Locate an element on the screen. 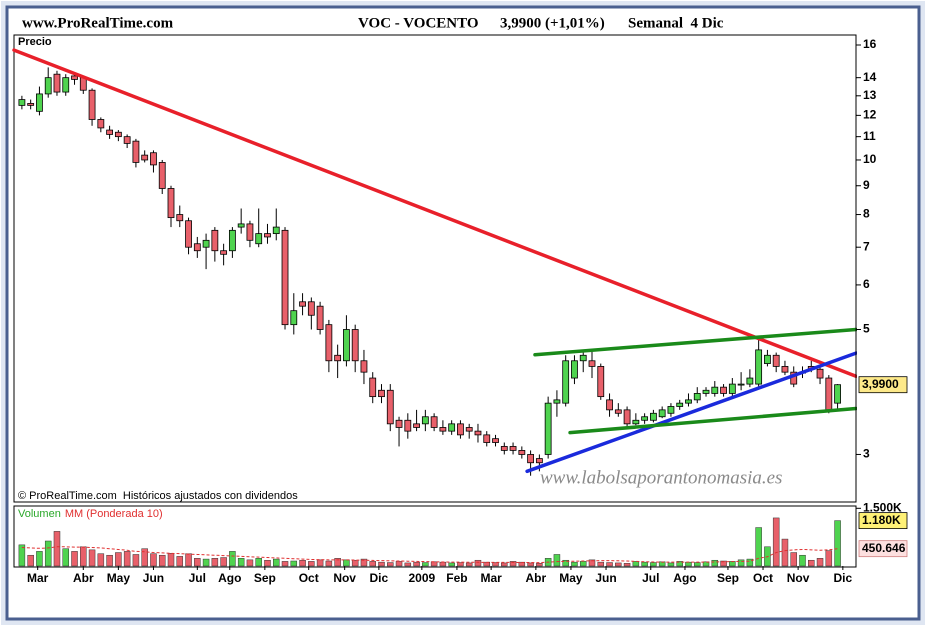  y-tick-label: 16 is located at coordinates (870, 44).